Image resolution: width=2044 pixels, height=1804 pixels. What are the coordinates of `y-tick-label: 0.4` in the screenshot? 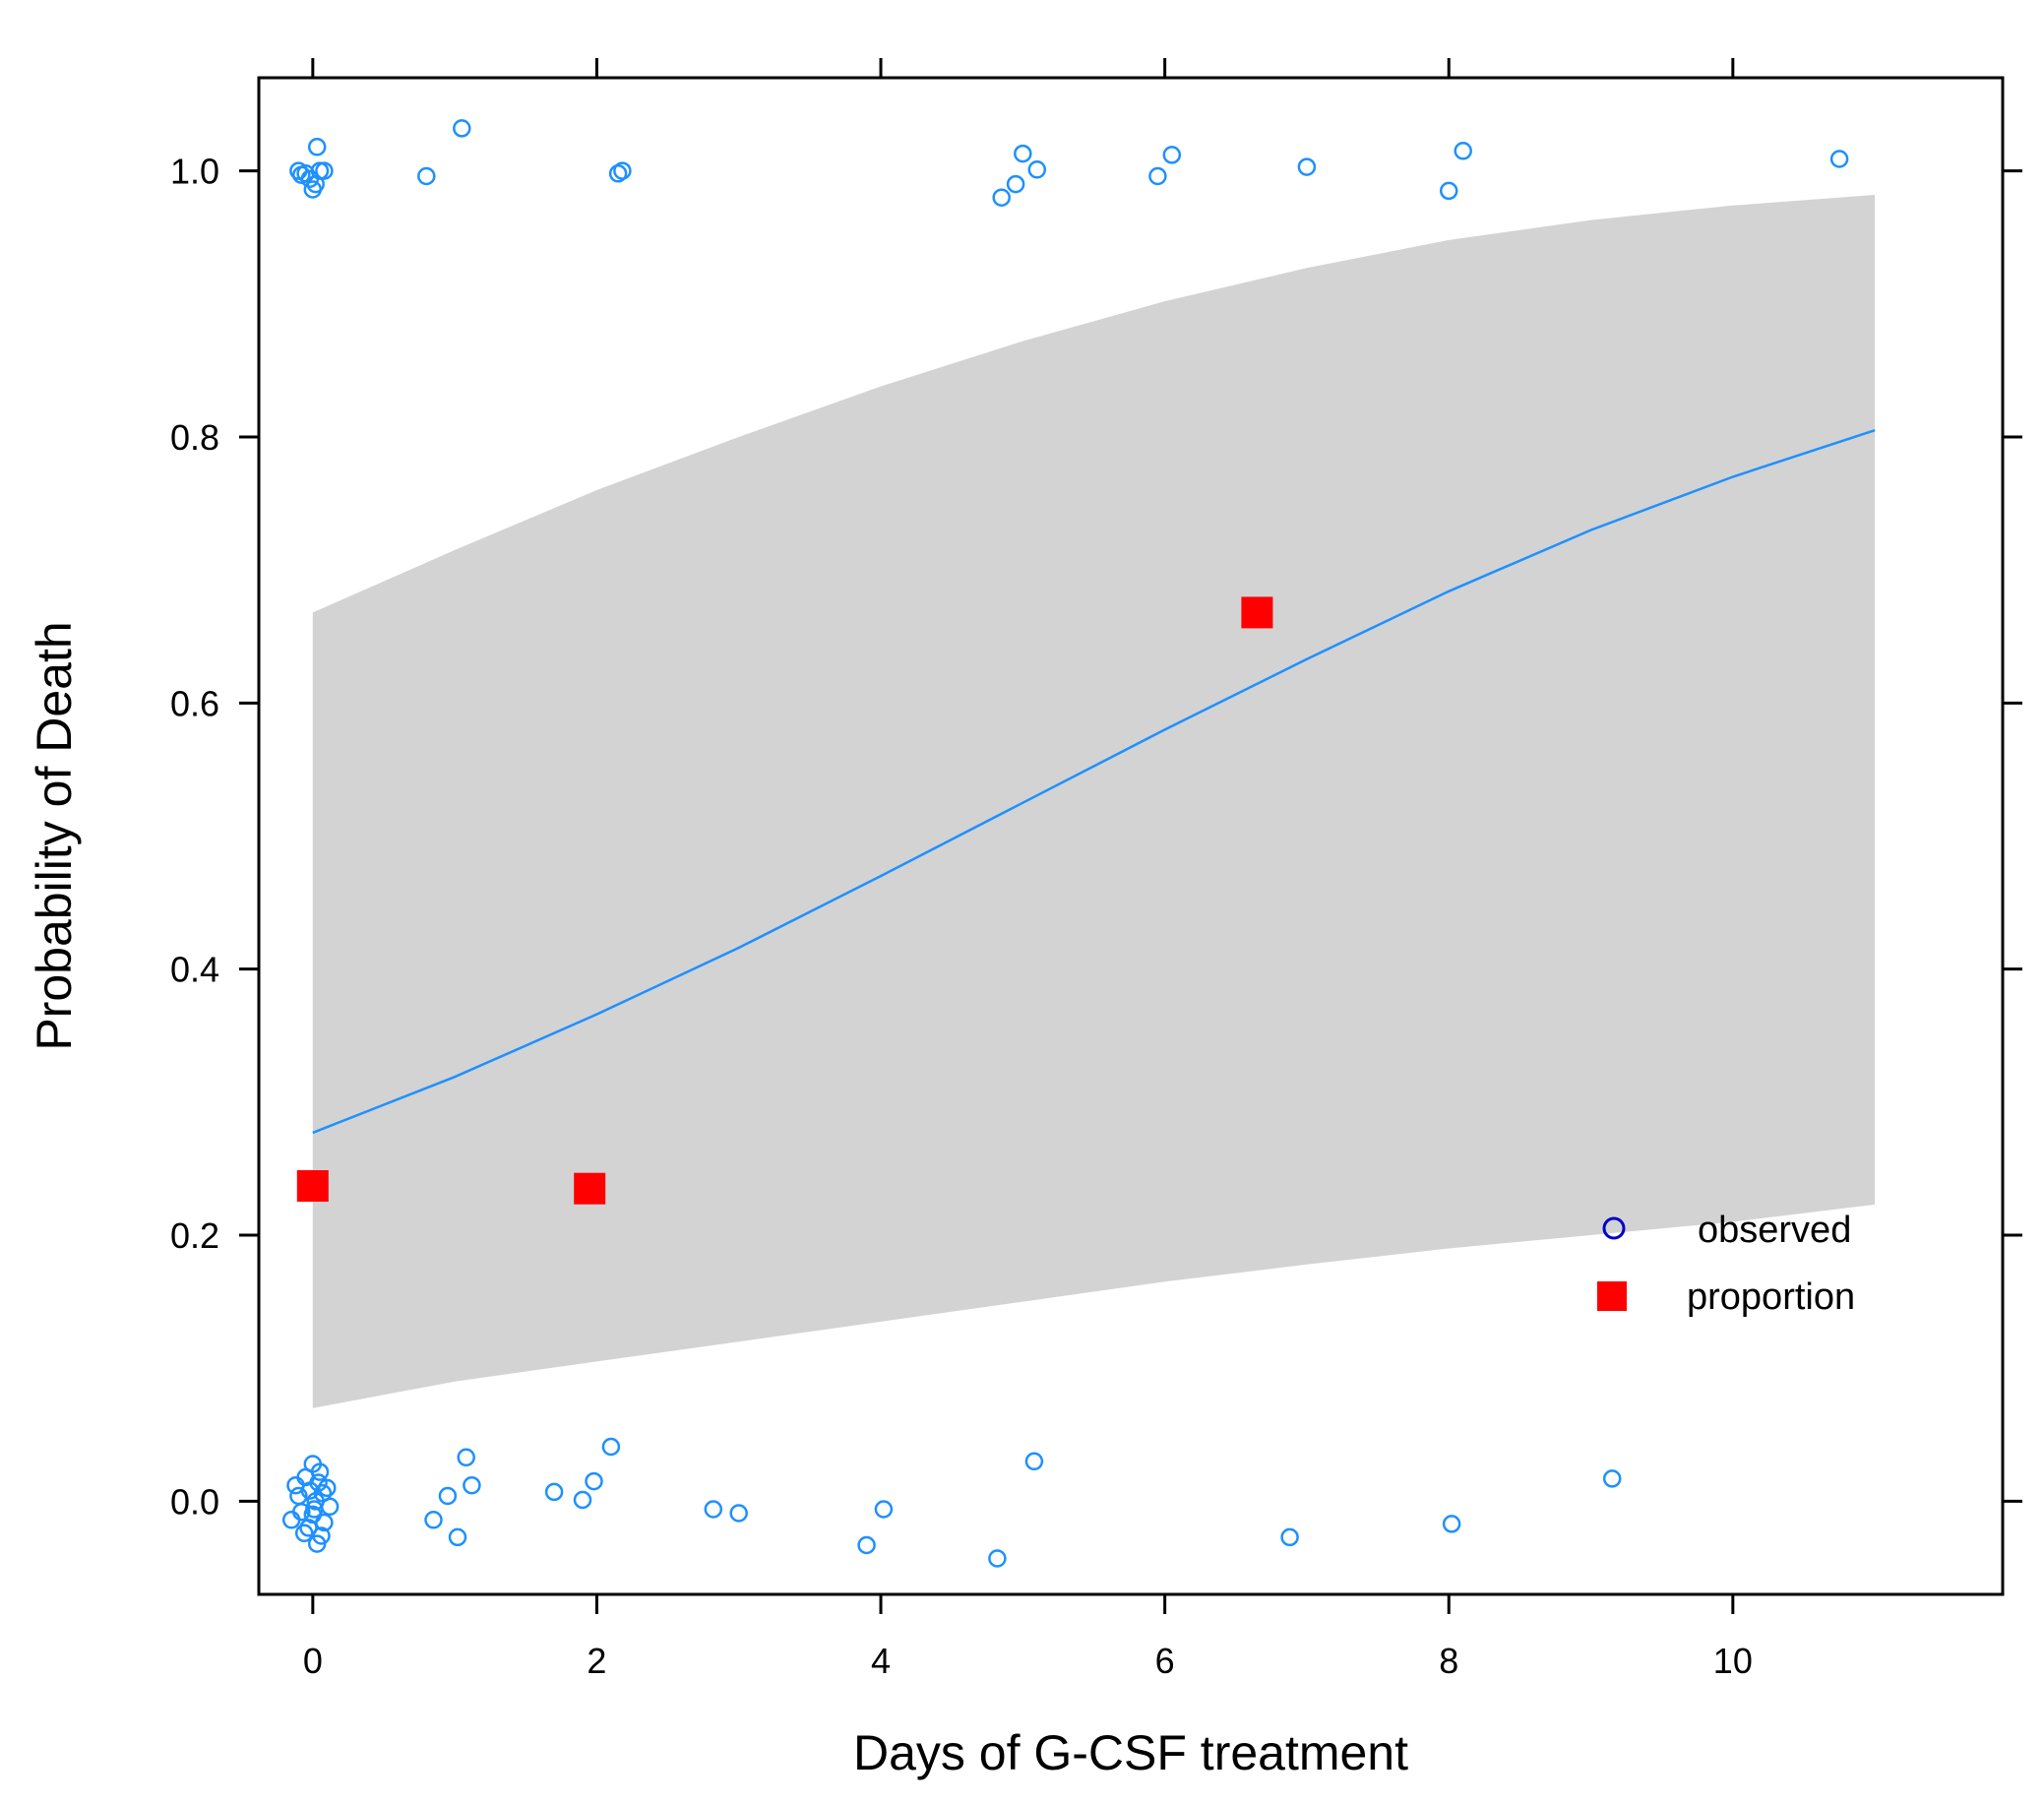 It's located at (195, 970).